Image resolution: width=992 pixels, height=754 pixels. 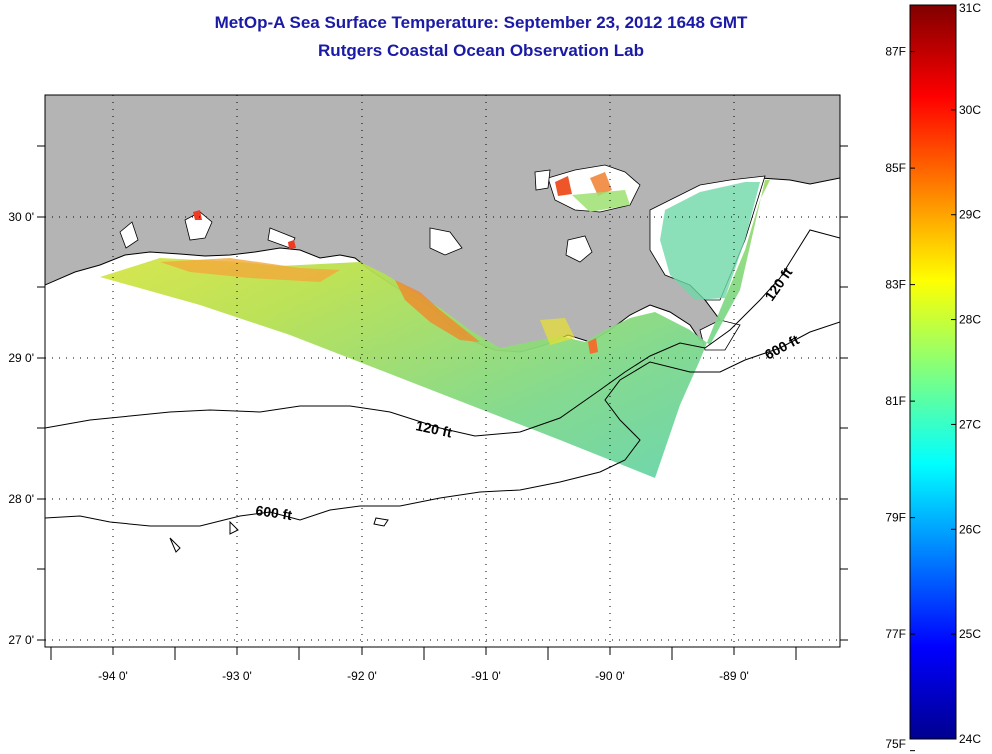 What do you see at coordinates (486, 676) in the screenshot?
I see `lon-label: -91 0'` at bounding box center [486, 676].